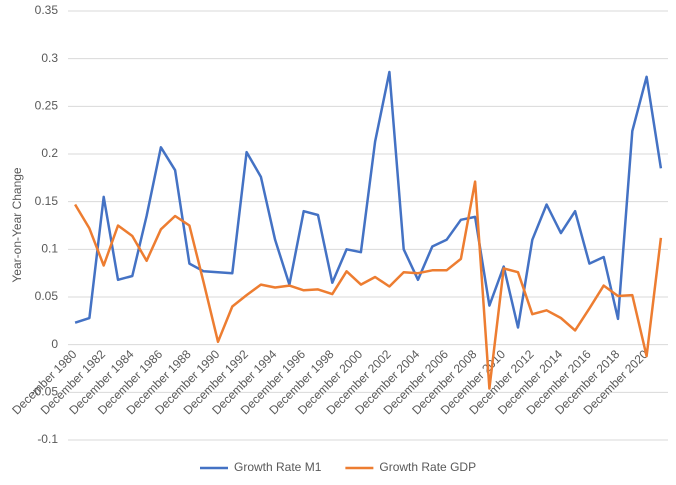 The height and width of the screenshot is (485, 676). Describe the element at coordinates (47, 10) in the screenshot. I see `y-tick-label: 0.35` at that location.